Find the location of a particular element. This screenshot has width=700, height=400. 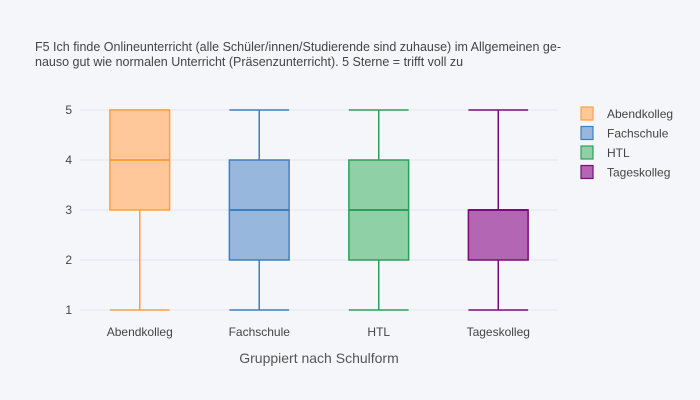

x-axis: Abendkolleg Fachschule HTL Tageskolleg is located at coordinates (318, 332).